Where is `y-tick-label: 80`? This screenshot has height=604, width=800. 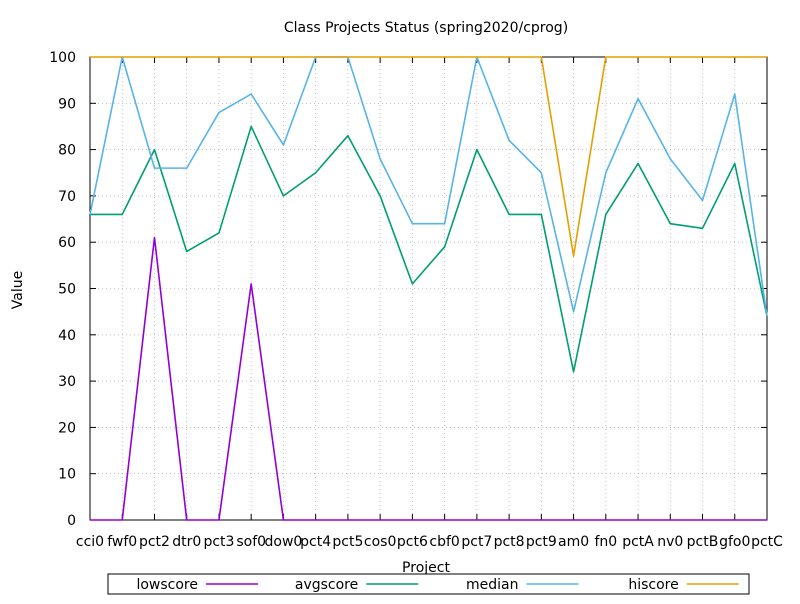
y-tick-label: 80 is located at coordinates (67, 151).